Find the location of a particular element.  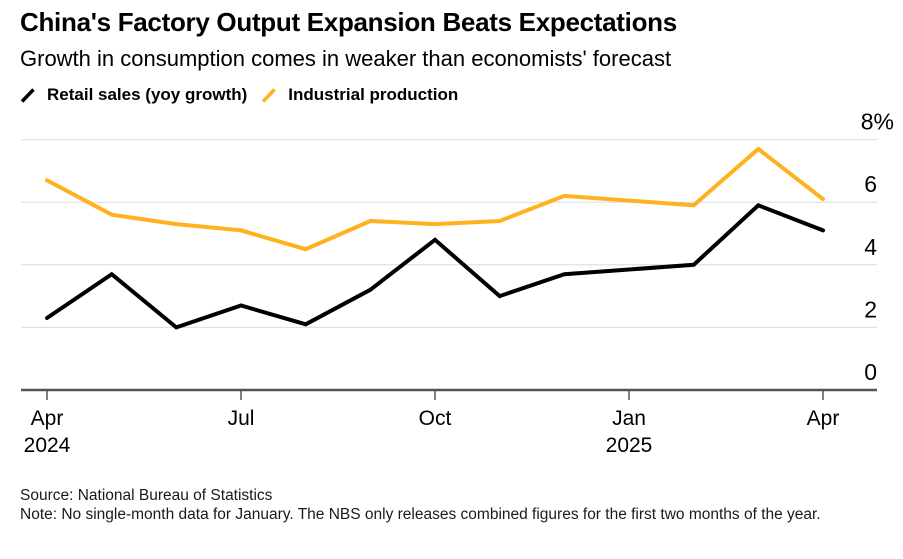

legend-label-retail-sales: Retail sales (yoy growth) is located at coordinates (147, 94).